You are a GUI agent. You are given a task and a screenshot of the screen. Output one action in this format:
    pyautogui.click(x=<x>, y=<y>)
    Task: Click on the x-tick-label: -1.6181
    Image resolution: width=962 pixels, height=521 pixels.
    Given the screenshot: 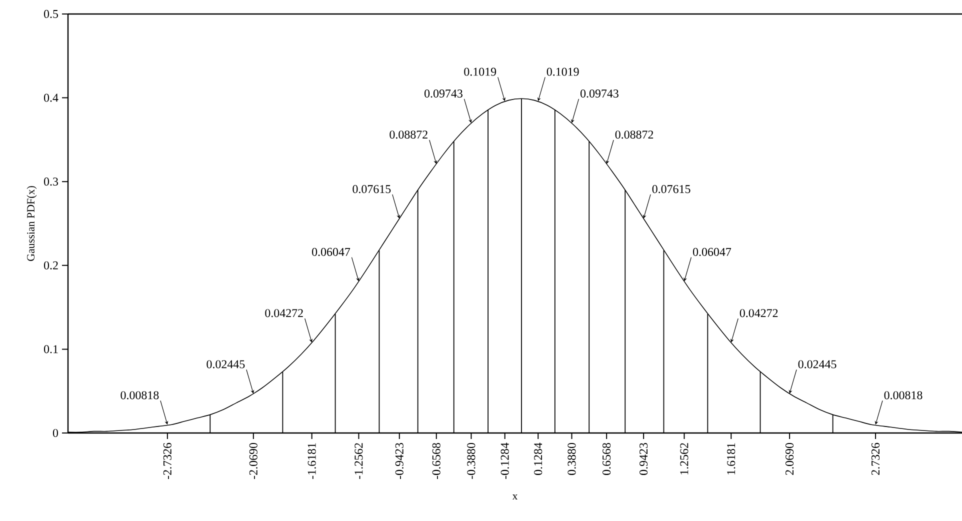 What is the action you would take?
    pyautogui.click(x=312, y=461)
    